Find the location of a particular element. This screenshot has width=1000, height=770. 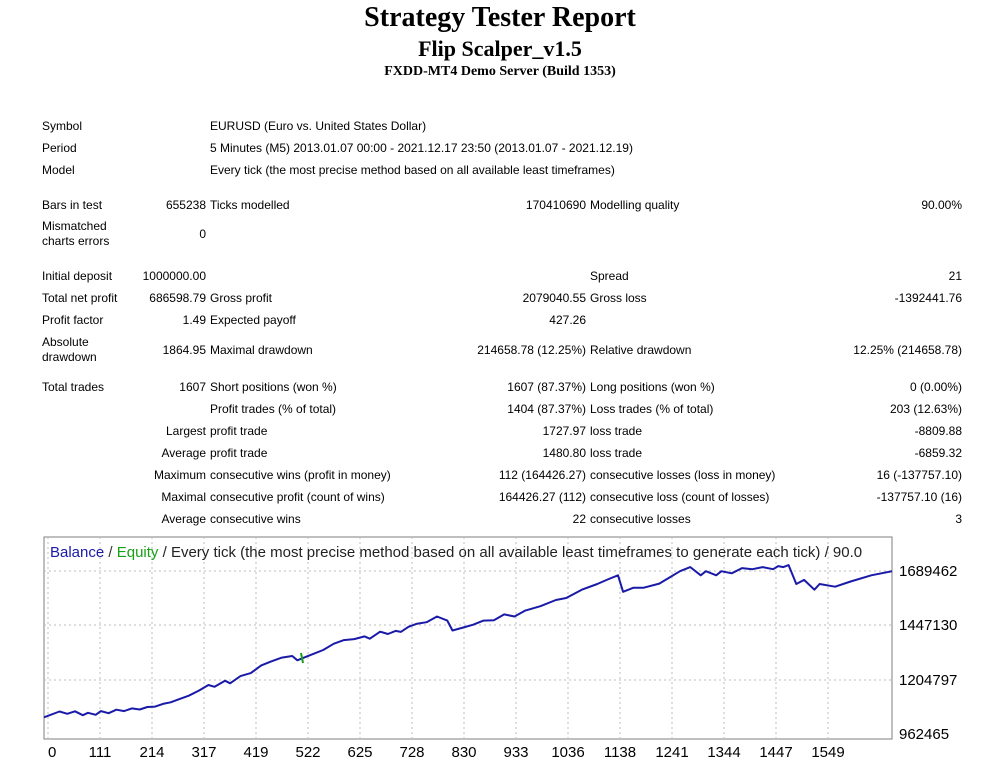

x-tick-label: 1447 is located at coordinates (775, 752).